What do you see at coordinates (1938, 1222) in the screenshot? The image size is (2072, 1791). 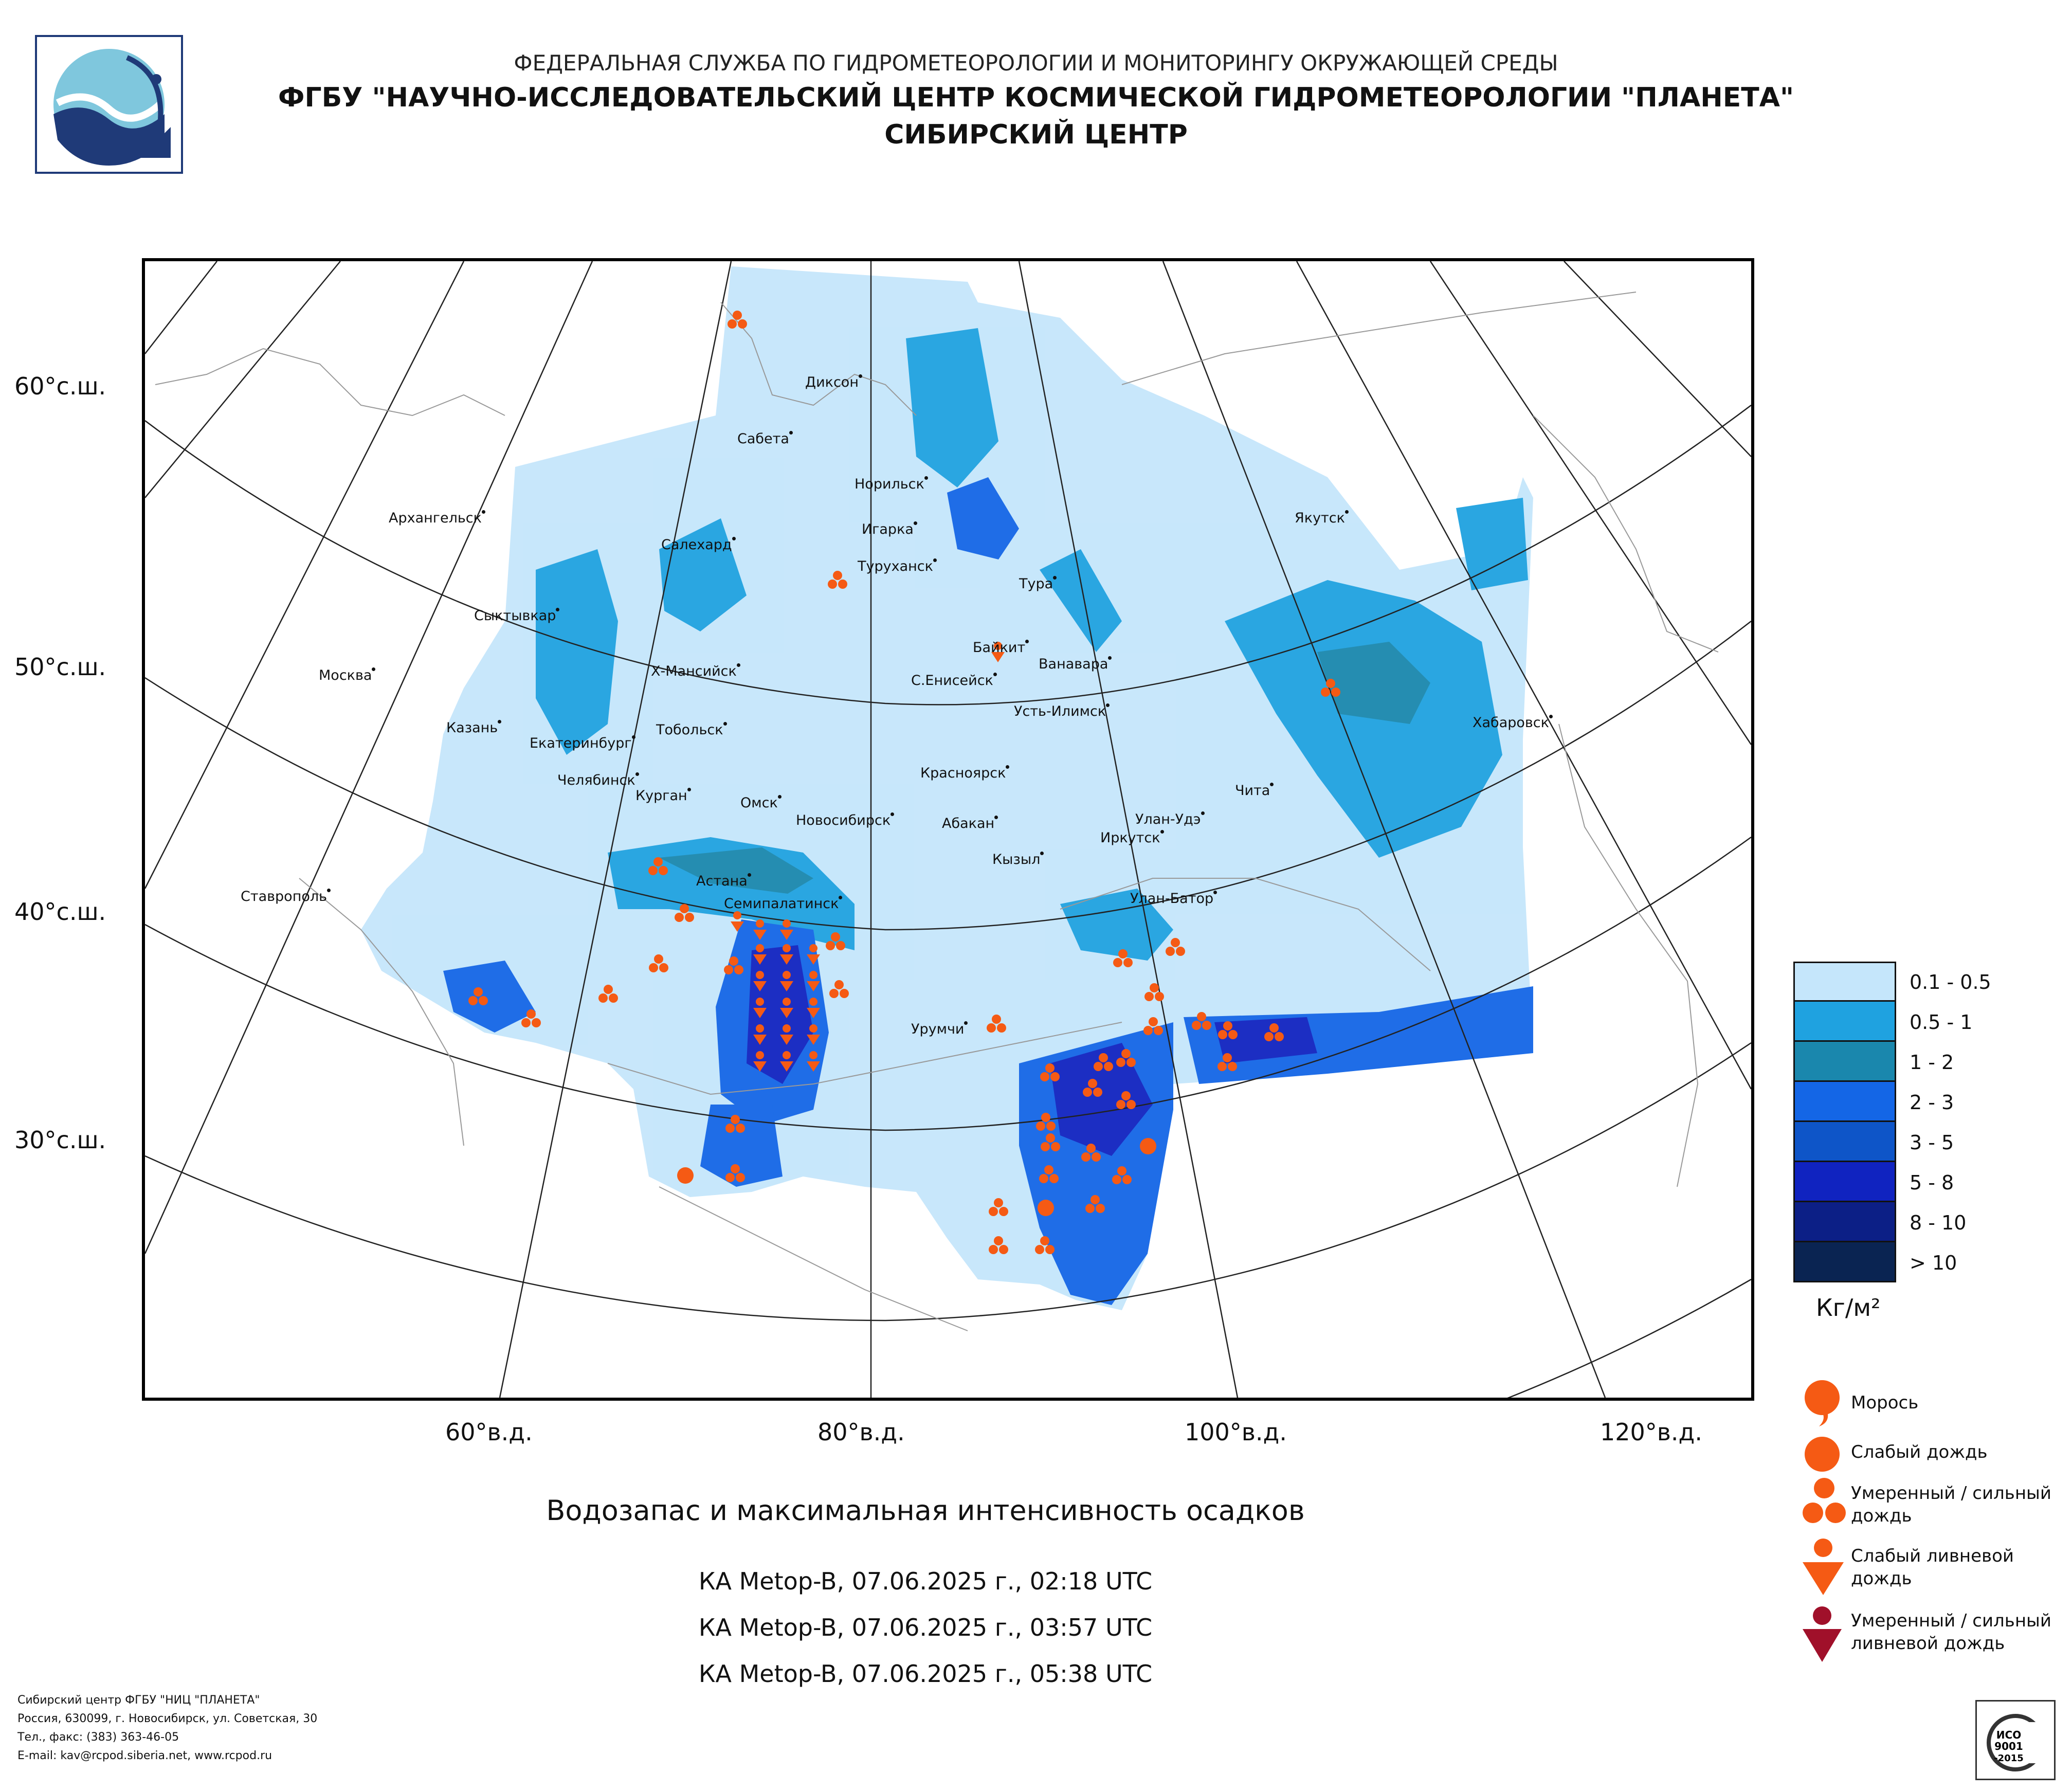 I see `legend-label: 8 - 10` at bounding box center [1938, 1222].